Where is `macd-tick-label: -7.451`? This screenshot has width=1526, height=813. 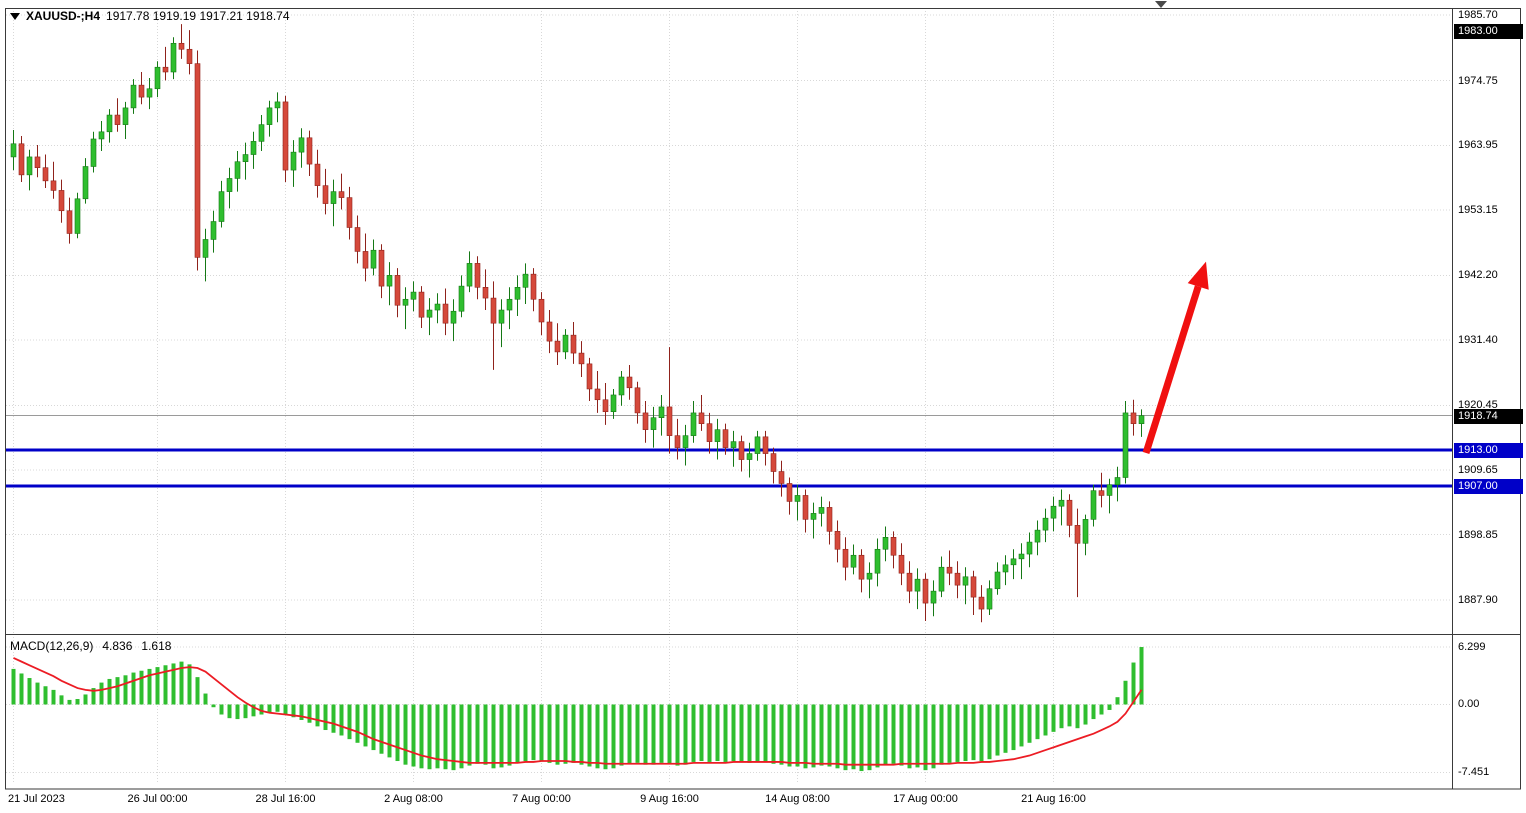 macd-tick-label: -7.451 is located at coordinates (1474, 772).